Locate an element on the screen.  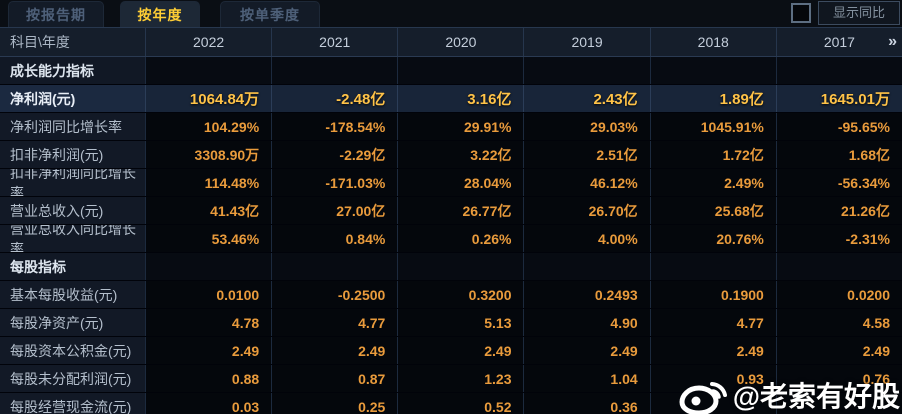
row-value: 0.26% is located at coordinates (460, 238).